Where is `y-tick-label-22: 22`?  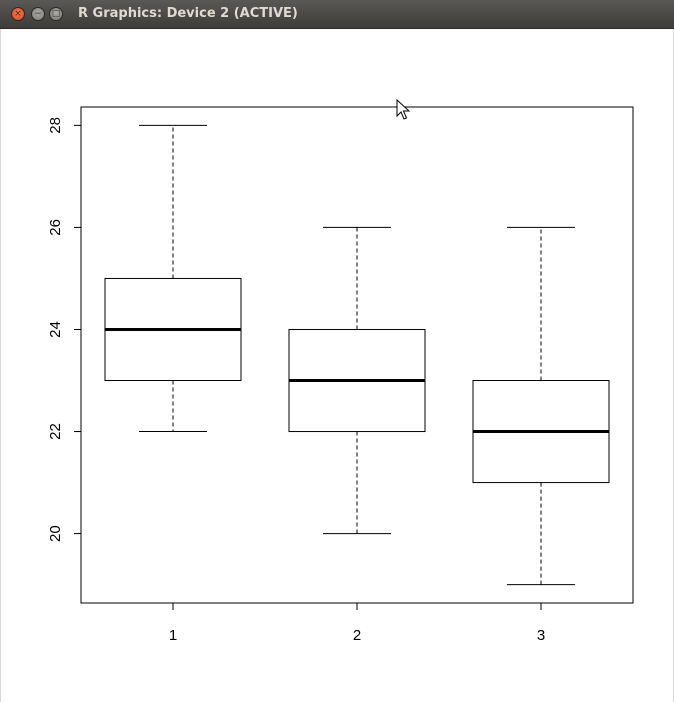
y-tick-label-22: 22 is located at coordinates (55, 431).